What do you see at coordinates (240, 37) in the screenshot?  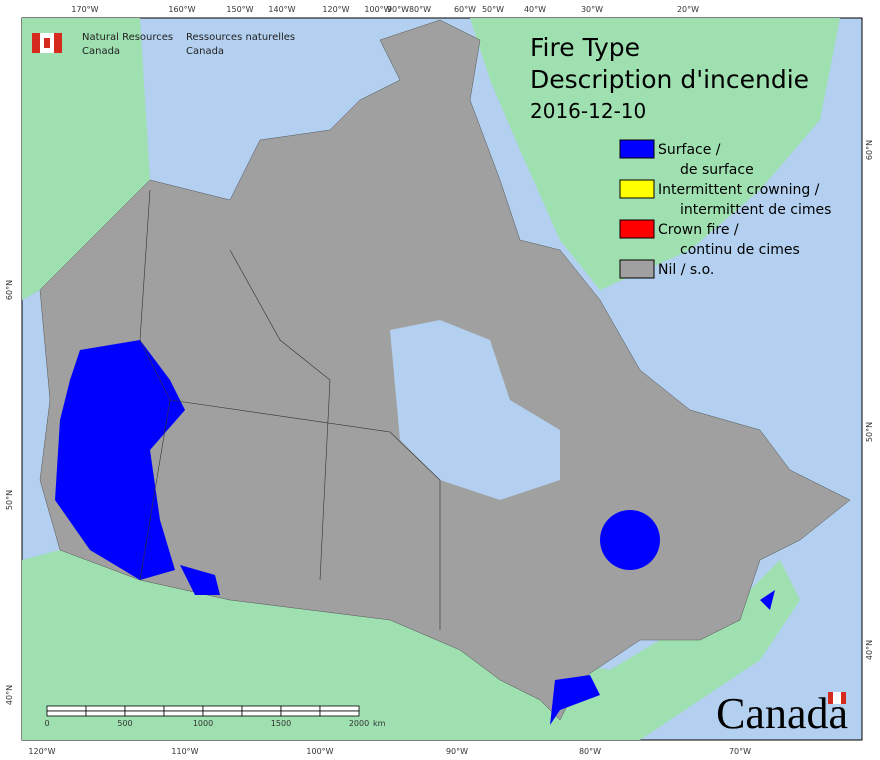 I see `agency-fr: Ressources naturelles` at bounding box center [240, 37].